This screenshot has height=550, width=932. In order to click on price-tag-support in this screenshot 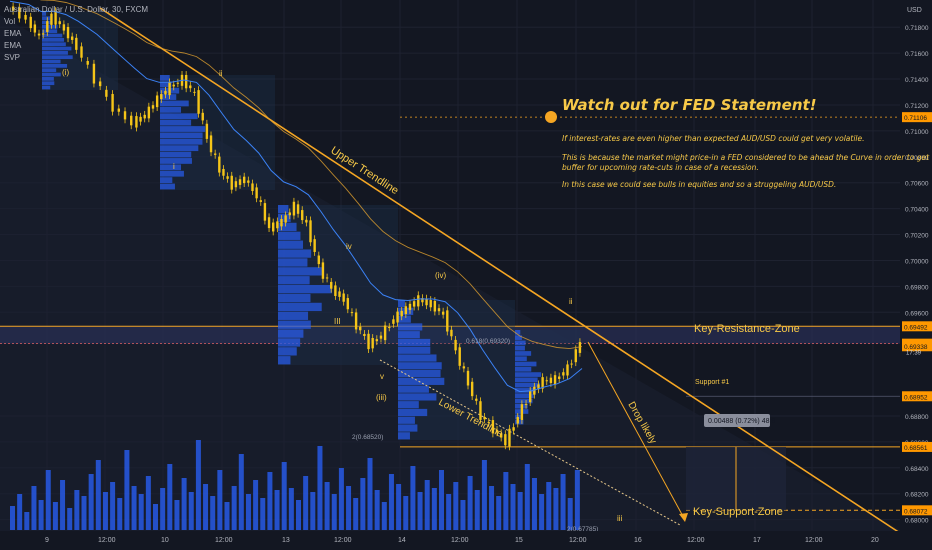, I will do `click(917, 510)`.